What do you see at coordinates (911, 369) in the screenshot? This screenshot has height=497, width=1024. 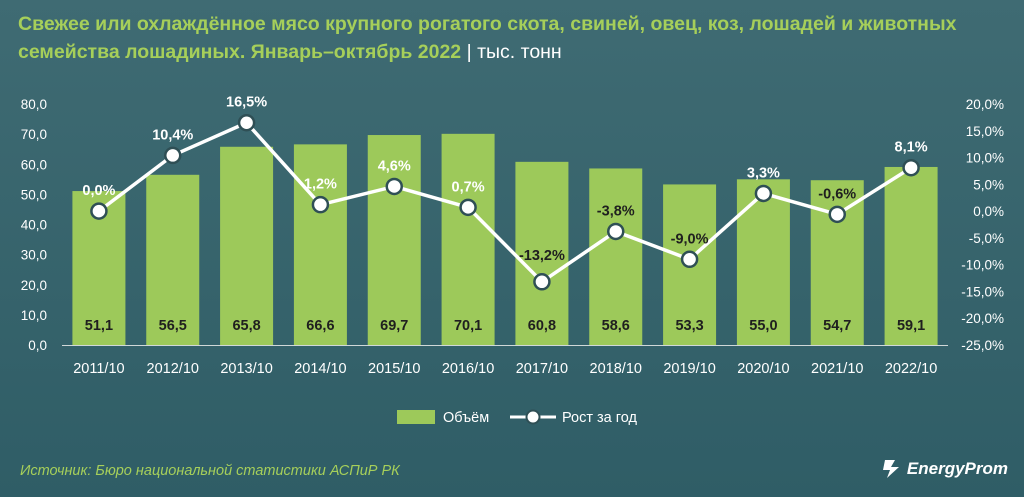 I see `x-tick-label: 2022/10` at bounding box center [911, 369].